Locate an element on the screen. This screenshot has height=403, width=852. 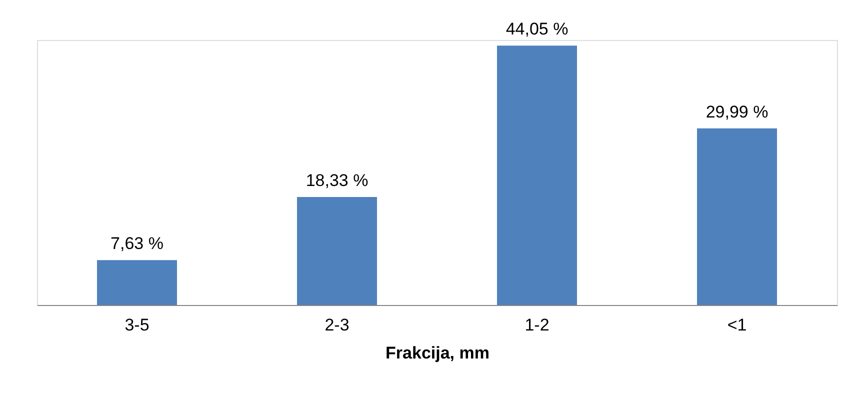
x-tick-label: 2-3 is located at coordinates (337, 325).